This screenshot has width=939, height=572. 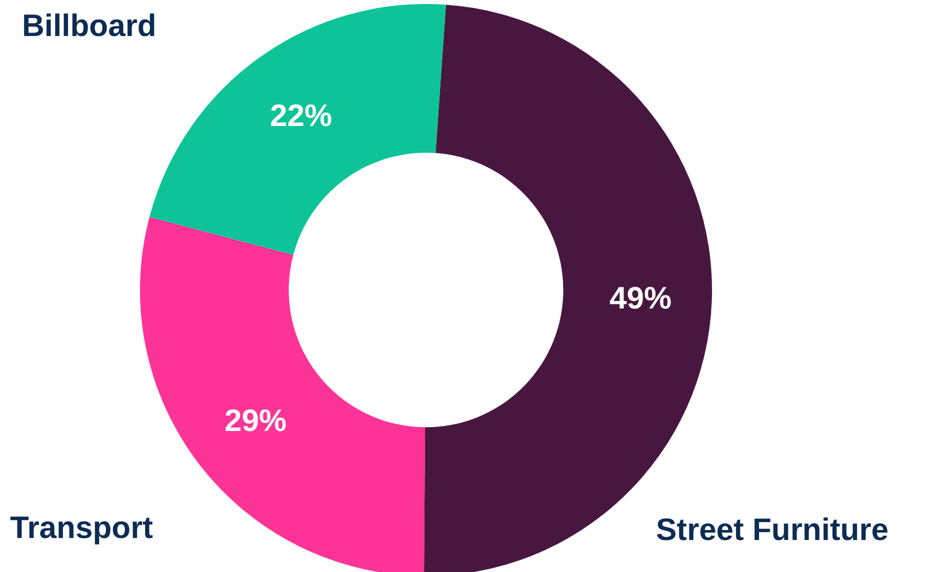 What do you see at coordinates (89, 25) in the screenshot?
I see `slice-label: Billboard` at bounding box center [89, 25].